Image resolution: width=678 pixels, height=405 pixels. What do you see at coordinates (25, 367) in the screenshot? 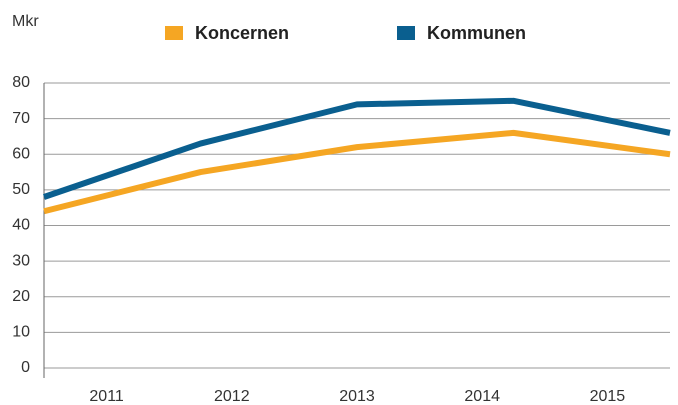
I see `y-tick-label: 0` at bounding box center [25, 367].